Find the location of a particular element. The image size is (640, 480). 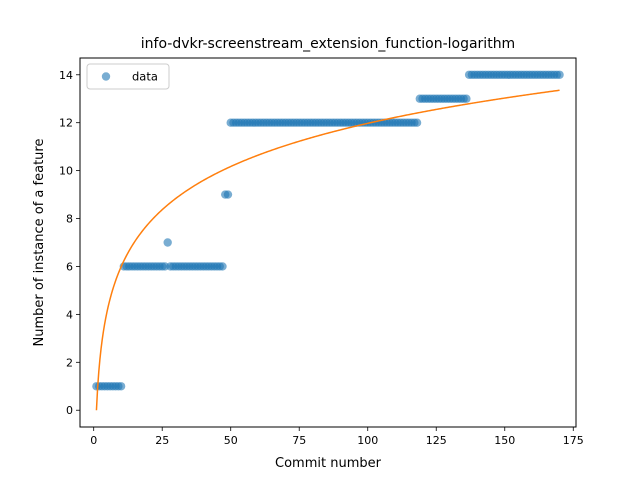

x-tick-label: 50 is located at coordinates (231, 440).